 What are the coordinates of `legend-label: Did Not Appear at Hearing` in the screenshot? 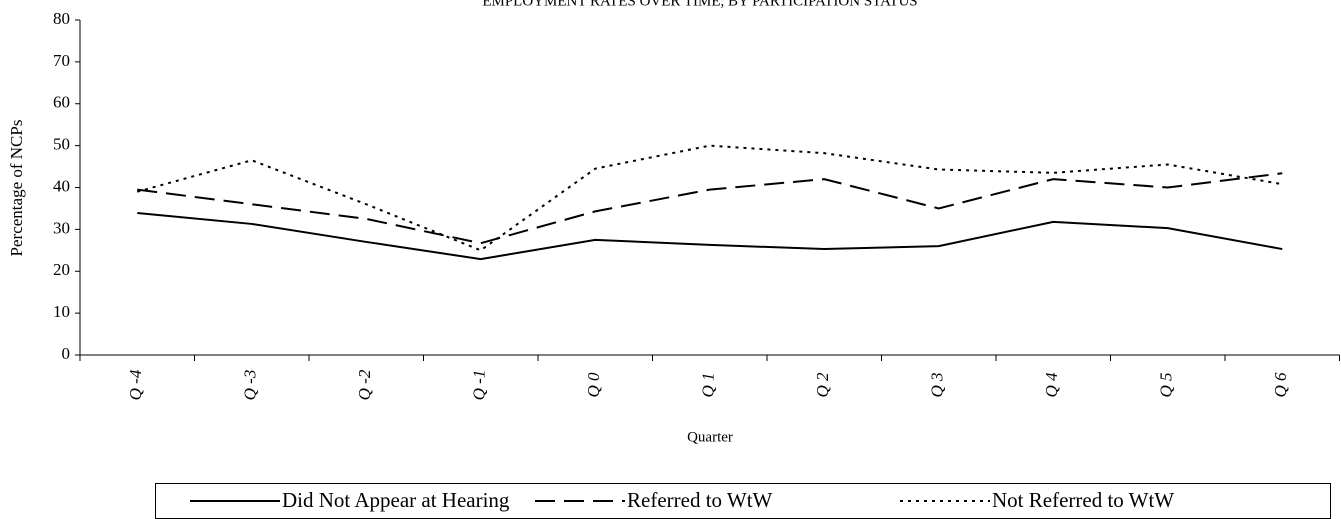 It's located at (396, 500).